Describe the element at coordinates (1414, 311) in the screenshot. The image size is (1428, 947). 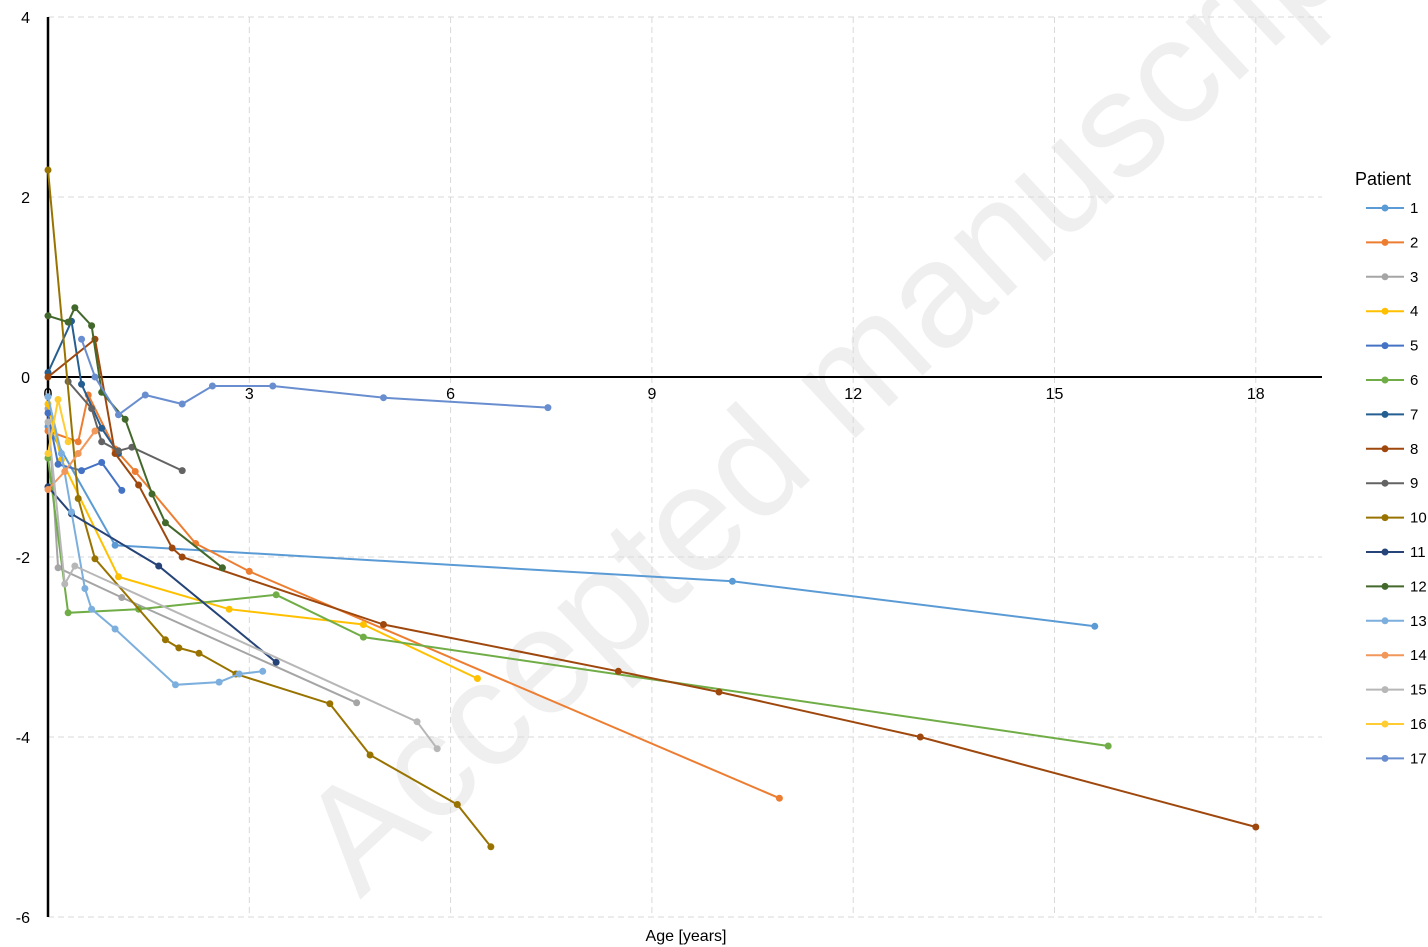
I see `legend-label: 4` at that location.